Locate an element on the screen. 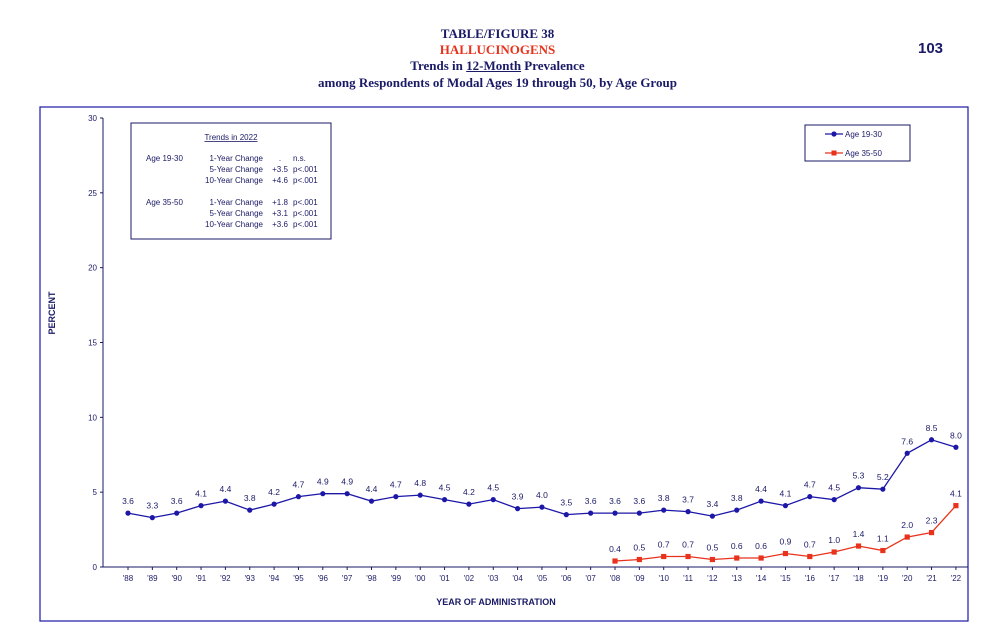 This screenshot has width=995, height=641. x-tick-label: '92 is located at coordinates (225, 578).